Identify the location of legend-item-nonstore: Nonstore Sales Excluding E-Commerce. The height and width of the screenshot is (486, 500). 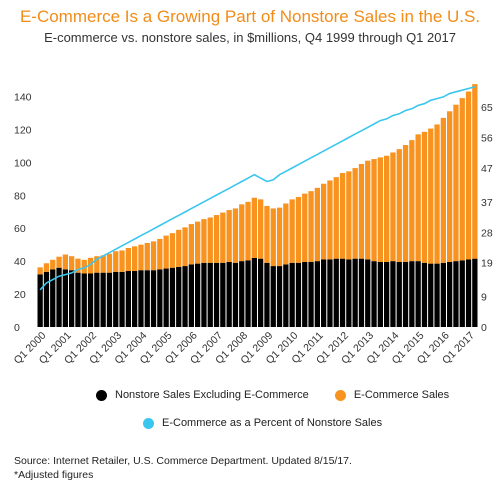
(202, 395).